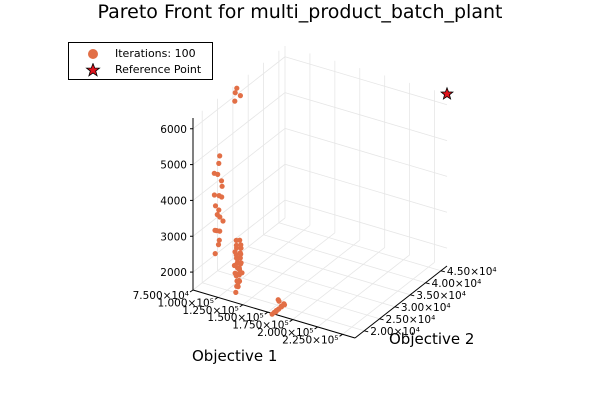 The image size is (600, 400). What do you see at coordinates (411, 320) in the screenshot?
I see `y-tick-label: 2.50×10⁴` at bounding box center [411, 320].